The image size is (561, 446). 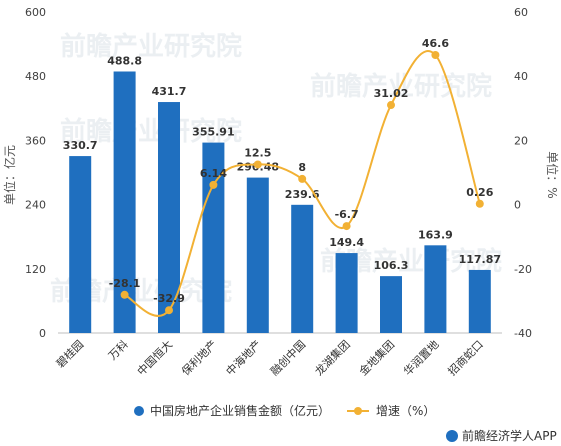 I want to click on bar-value-label: 117.87, so click(x=480, y=259).